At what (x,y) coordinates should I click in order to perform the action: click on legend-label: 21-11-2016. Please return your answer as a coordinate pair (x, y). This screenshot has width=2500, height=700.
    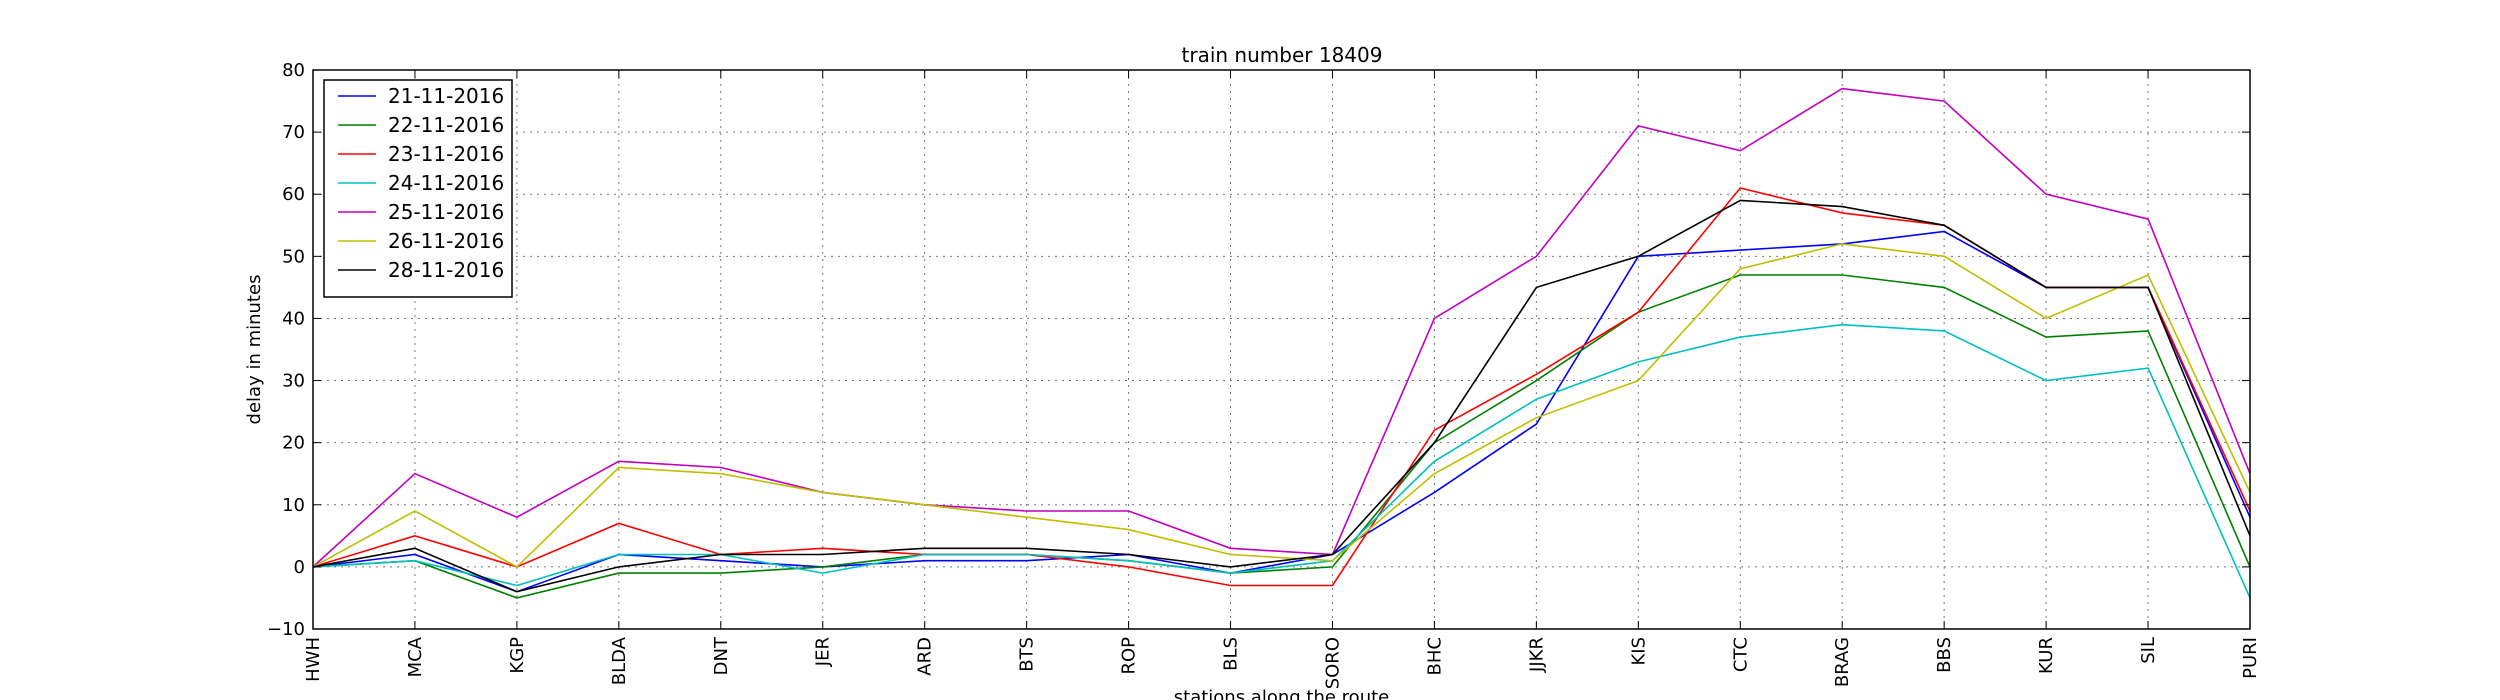
    Looking at the image, I should click on (446, 96).